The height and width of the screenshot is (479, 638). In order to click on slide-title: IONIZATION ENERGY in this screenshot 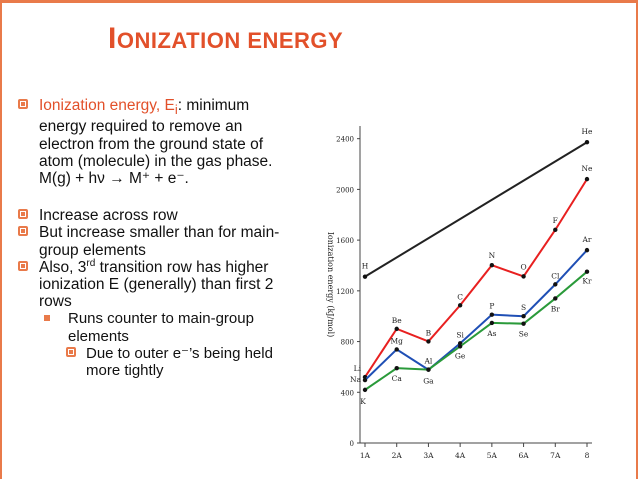, I will do `click(225, 39)`.